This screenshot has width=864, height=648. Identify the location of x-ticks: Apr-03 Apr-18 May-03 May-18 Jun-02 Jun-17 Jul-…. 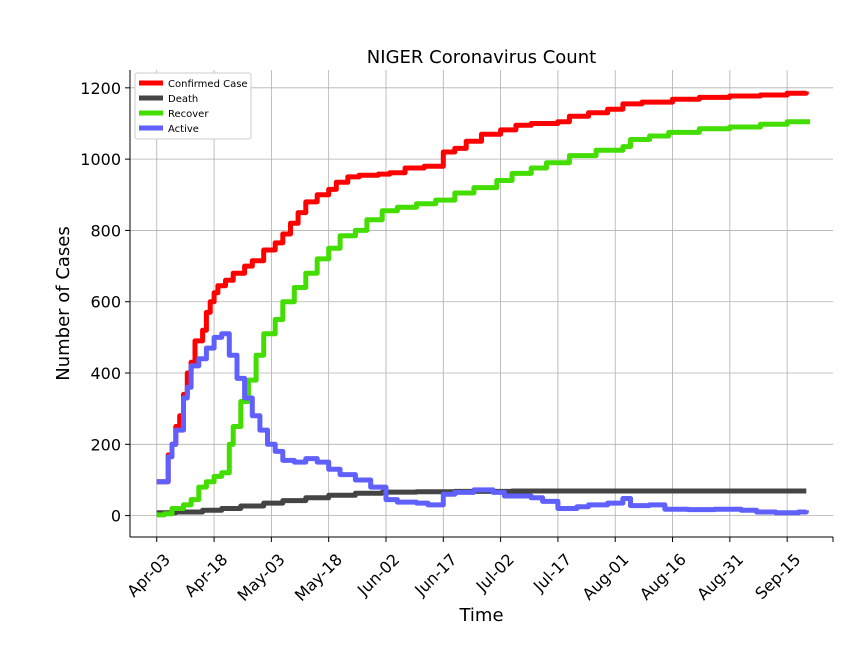
(478, 571).